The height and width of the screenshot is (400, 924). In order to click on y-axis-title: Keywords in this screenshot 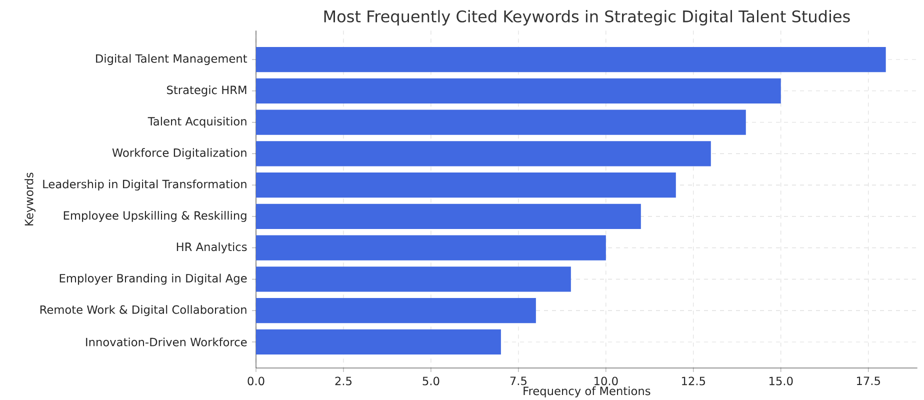, I will do `click(30, 199)`.